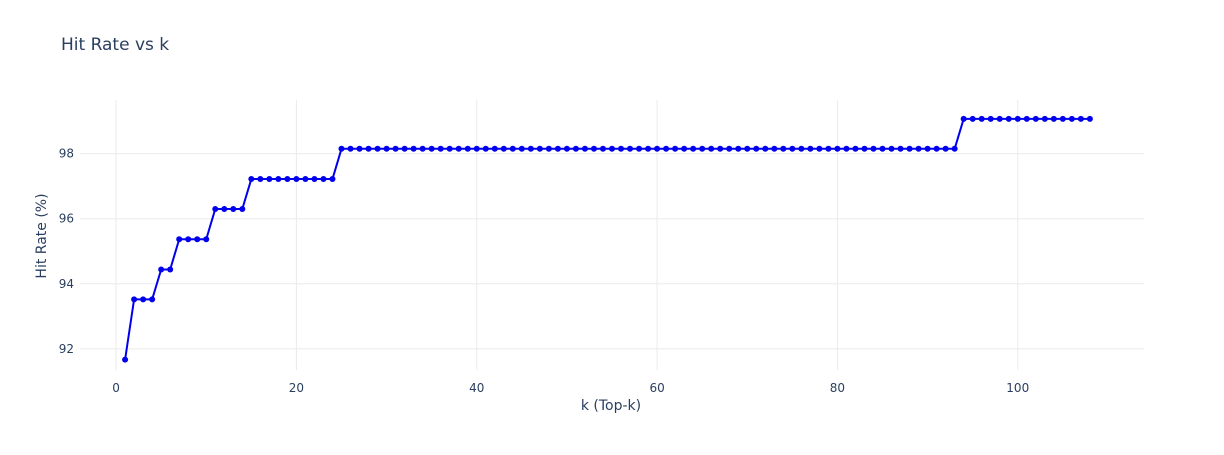 This screenshot has height=455, width=1224. What do you see at coordinates (837, 388) in the screenshot?
I see `x-tick-label: 80` at bounding box center [837, 388].